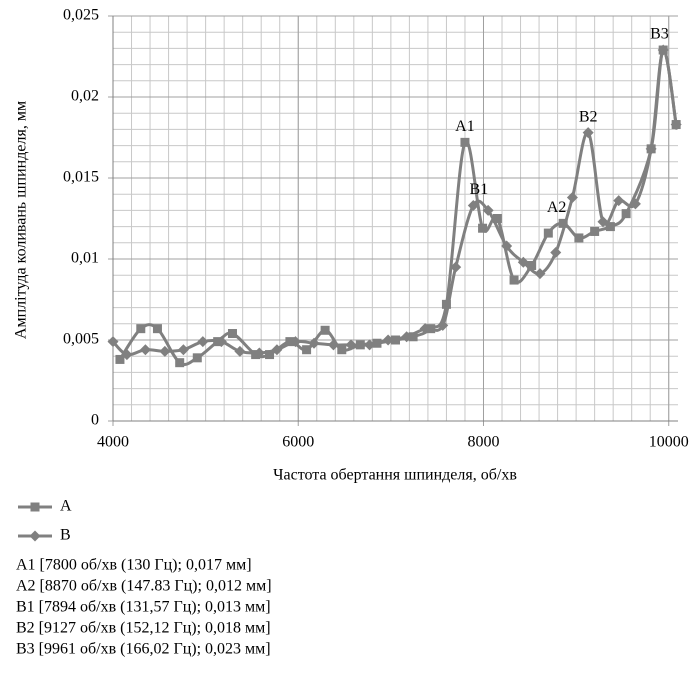 This screenshot has height=674, width=699. Describe the element at coordinates (143, 649) in the screenshot. I see `note: B3 [9961 об/хв (166,02 Гц); 0,023 мм]` at that location.